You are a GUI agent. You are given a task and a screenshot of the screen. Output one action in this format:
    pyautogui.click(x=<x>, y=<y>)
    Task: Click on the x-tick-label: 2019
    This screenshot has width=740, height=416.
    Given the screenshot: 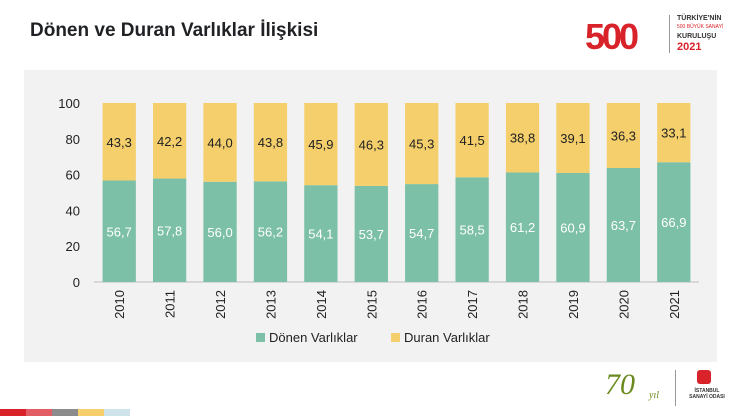 What is the action you would take?
    pyautogui.click(x=573, y=304)
    